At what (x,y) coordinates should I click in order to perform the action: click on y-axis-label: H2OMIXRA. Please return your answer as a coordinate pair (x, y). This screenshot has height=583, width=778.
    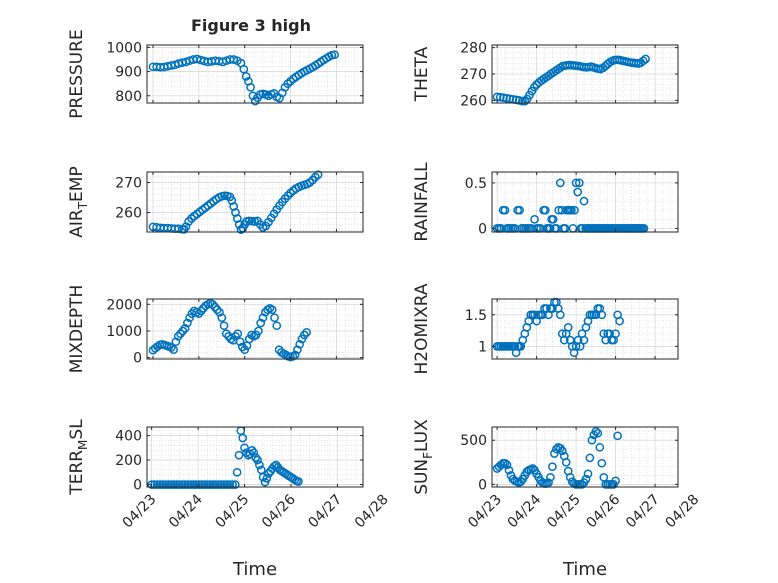
    Looking at the image, I should click on (422, 328).